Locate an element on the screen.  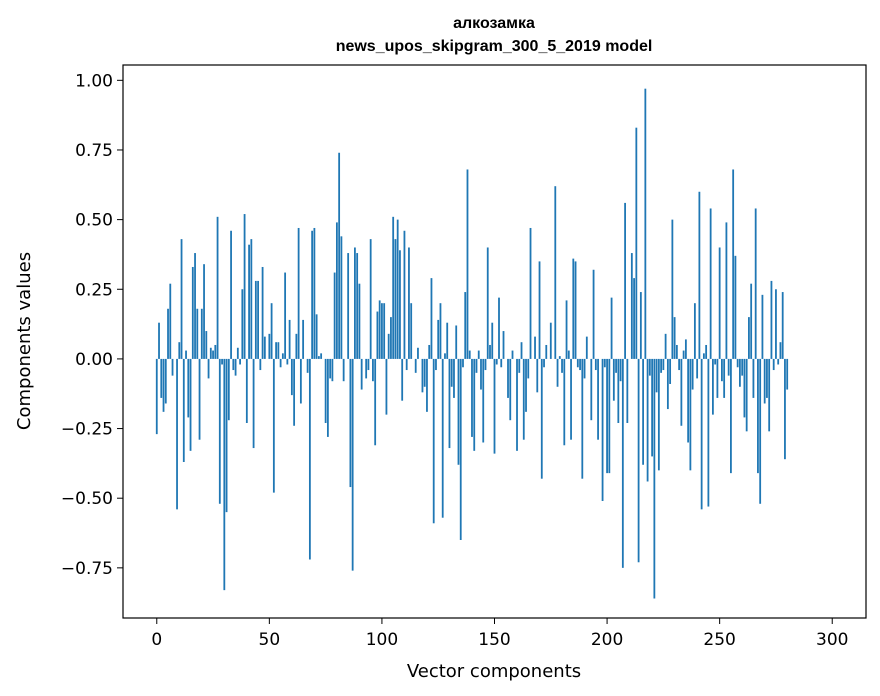
x-axis: 0 50 100 150 200 250 300 is located at coordinates (499, 634).